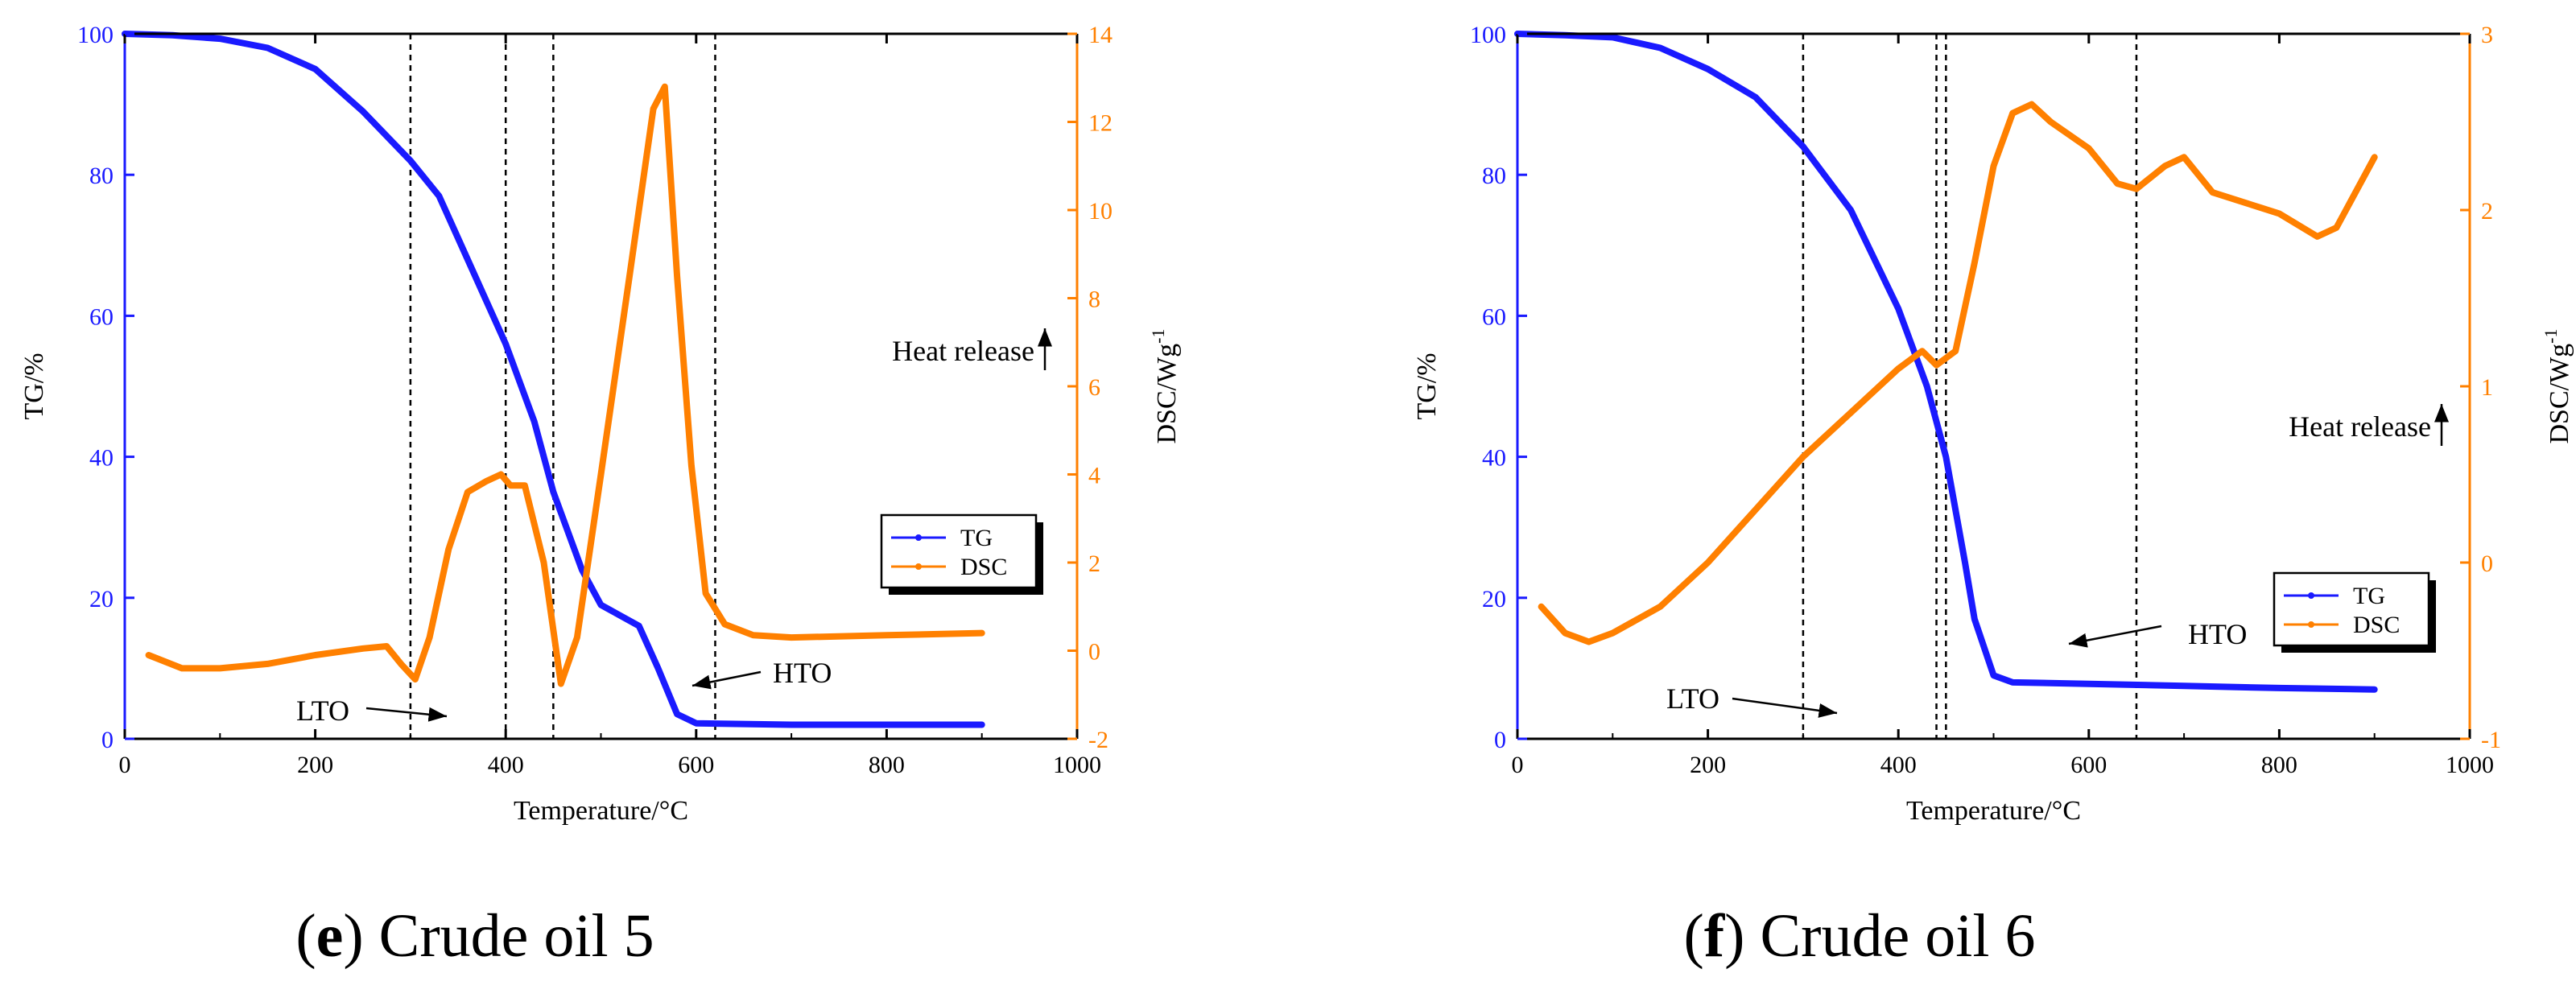 The width and height of the screenshot is (2576, 1006). Describe the element at coordinates (1714, 936) in the screenshot. I see `caption-letter: f` at that location.